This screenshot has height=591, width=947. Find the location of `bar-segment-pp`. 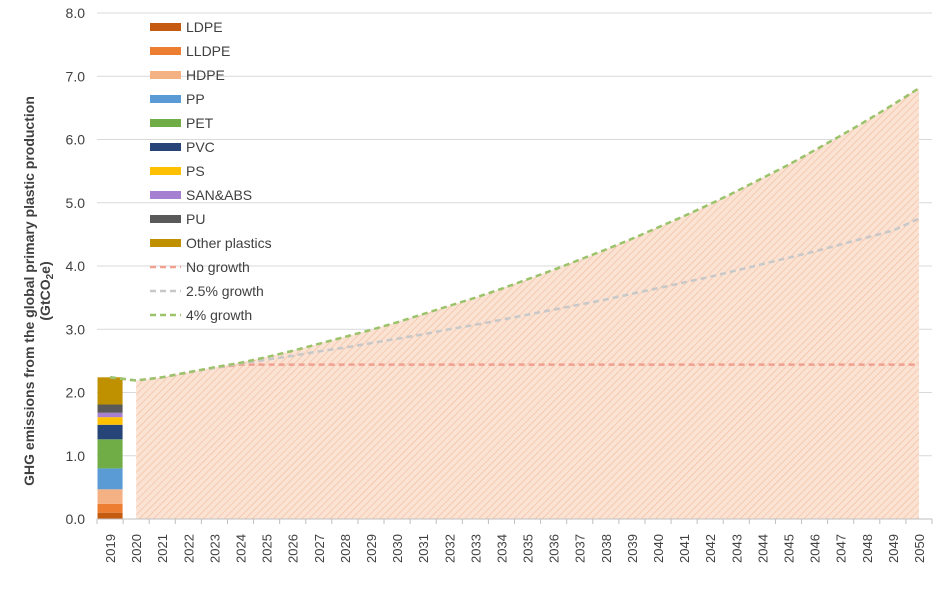

bar-segment-pp is located at coordinates (110, 479).